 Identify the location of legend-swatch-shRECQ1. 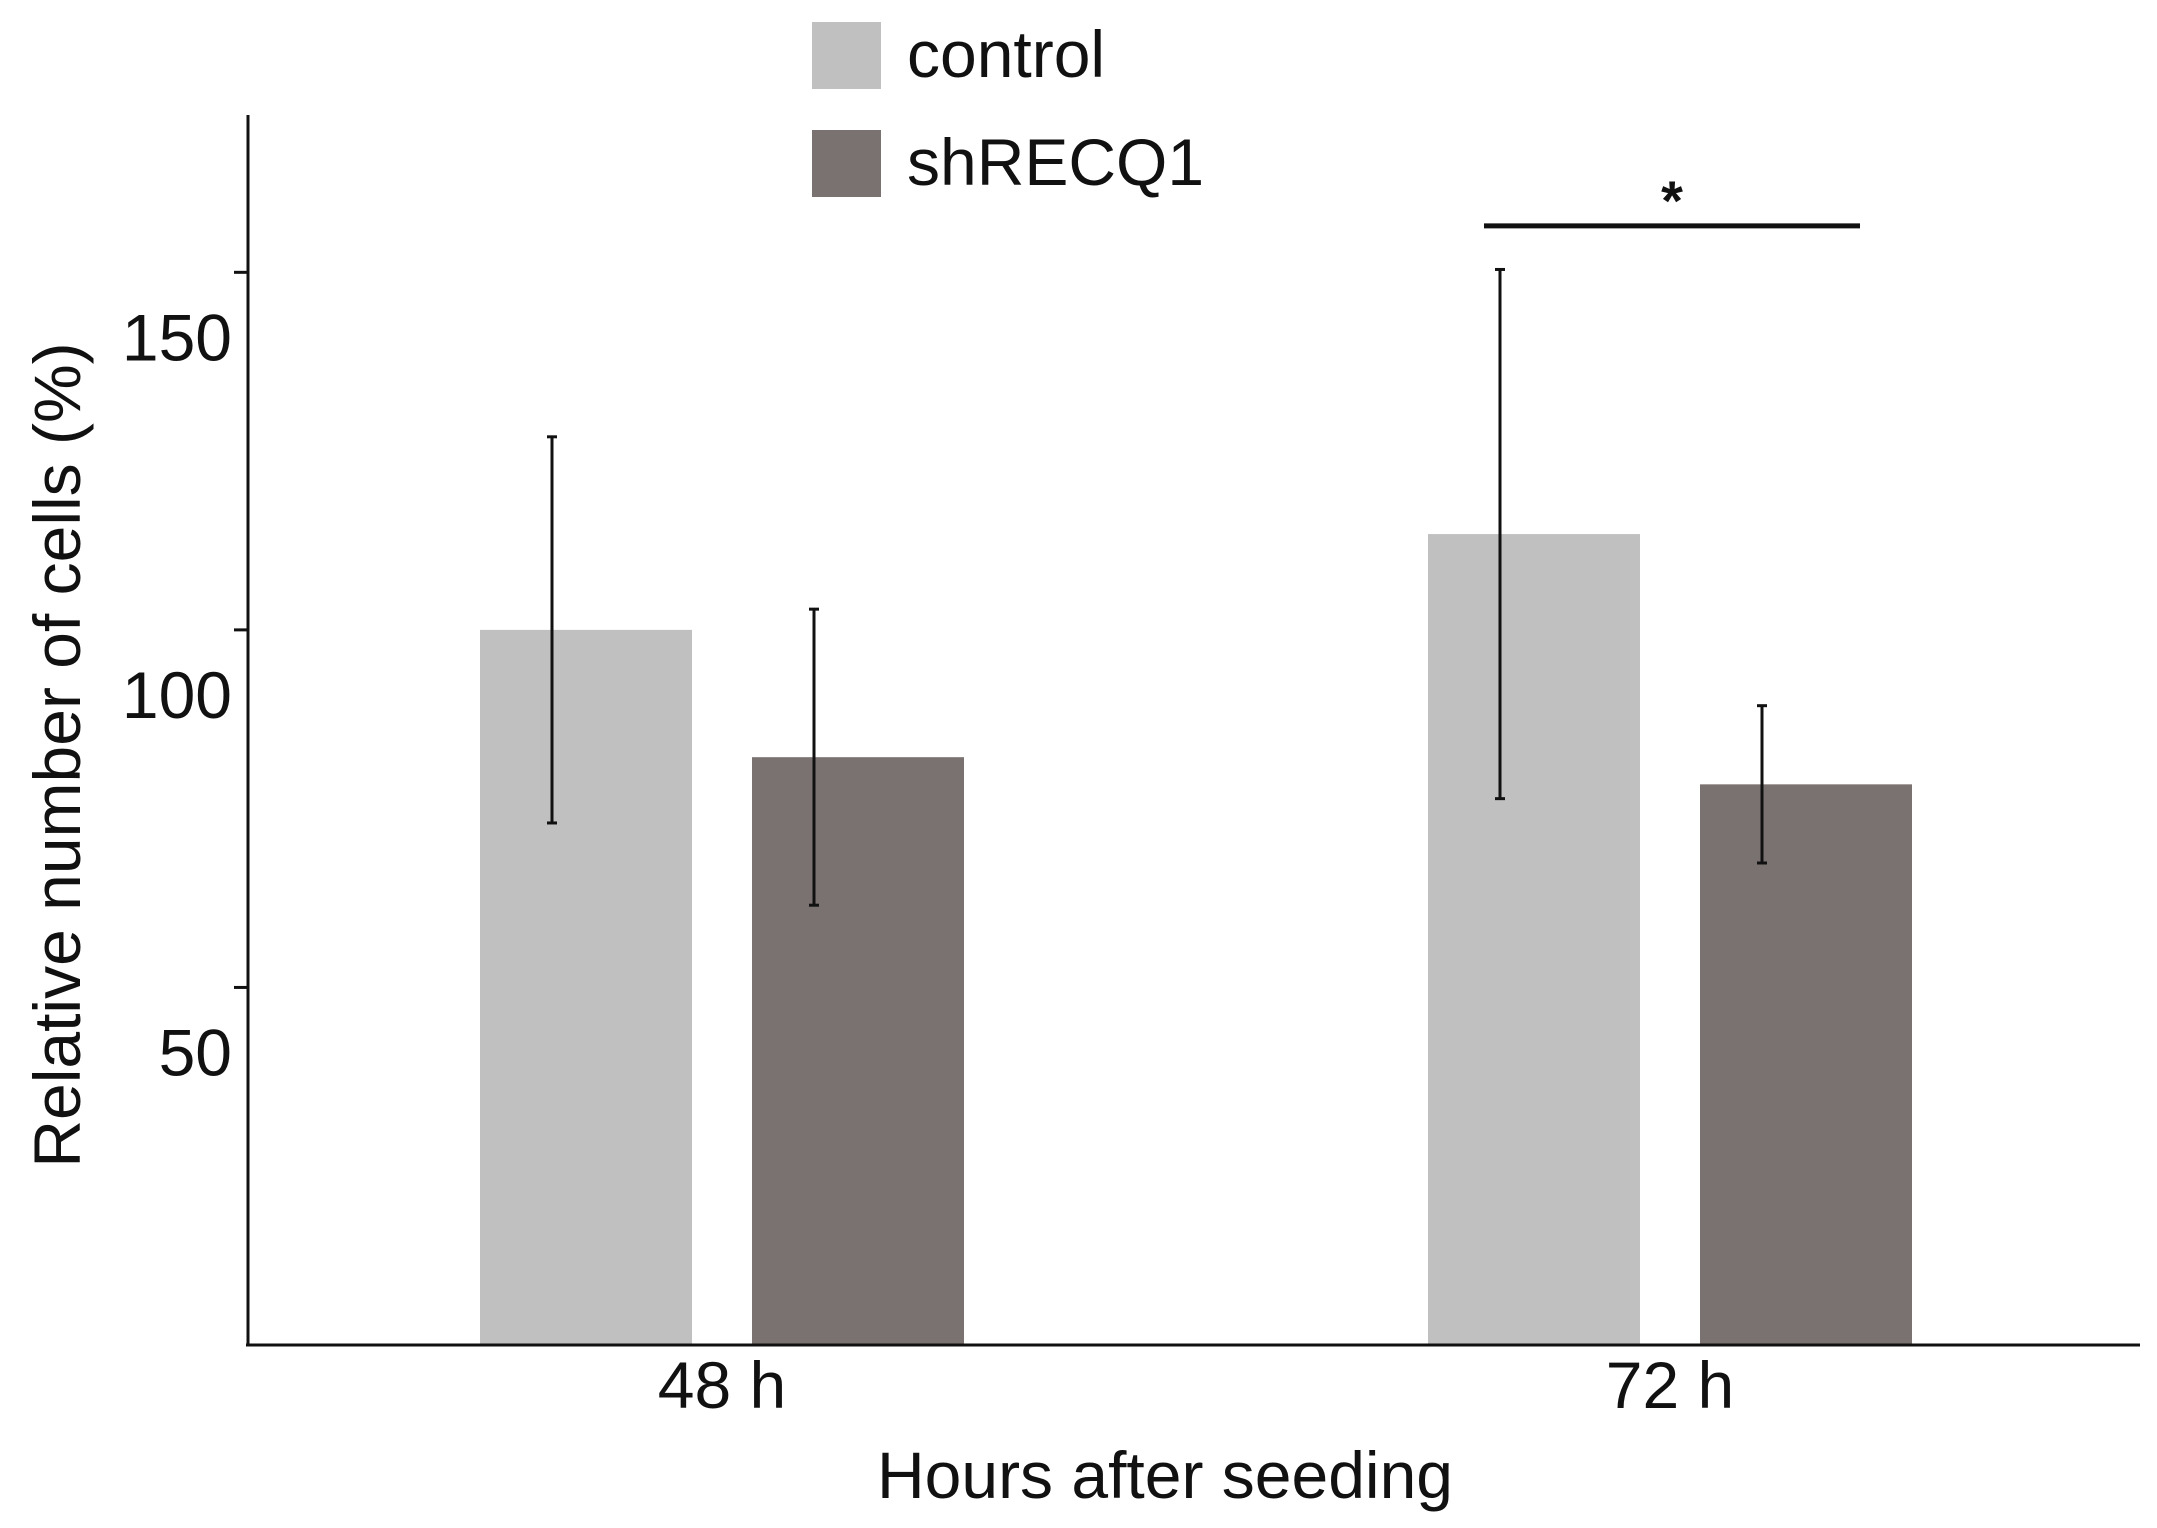
(846, 163).